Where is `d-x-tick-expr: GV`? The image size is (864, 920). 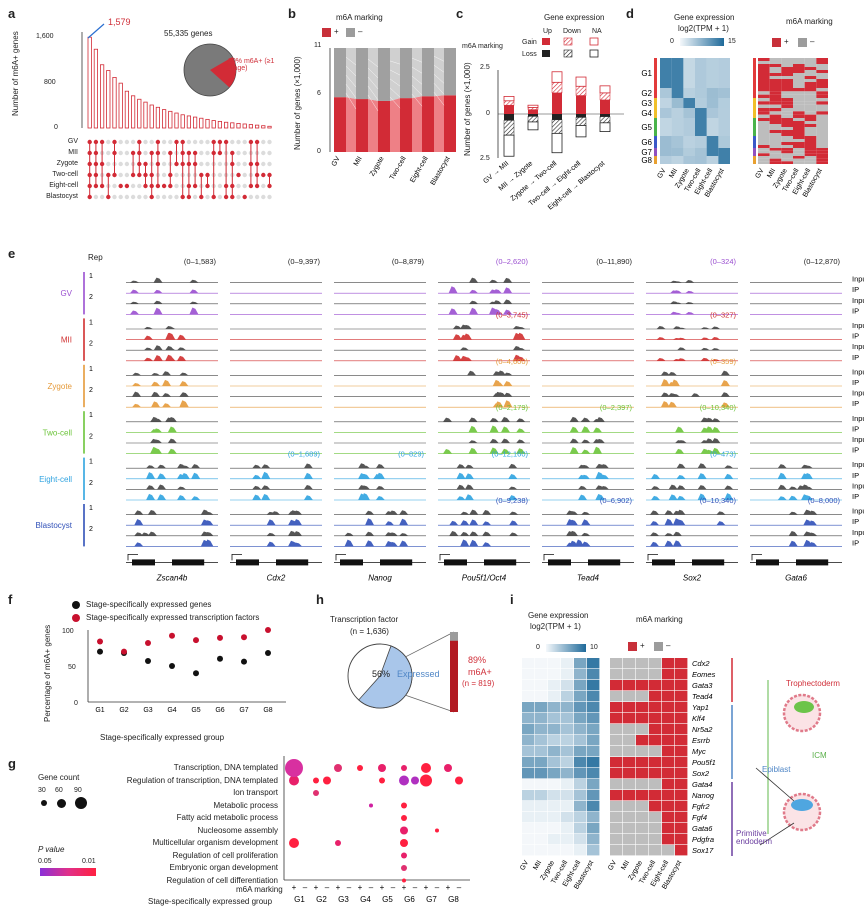
d-x-tick-expr: GV is located at coordinates (661, 173).